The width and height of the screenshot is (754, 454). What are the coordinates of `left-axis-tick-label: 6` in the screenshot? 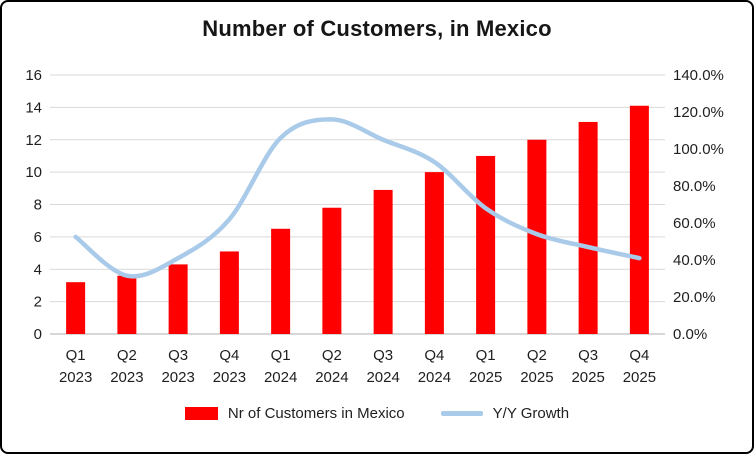 It's located at (38, 237).